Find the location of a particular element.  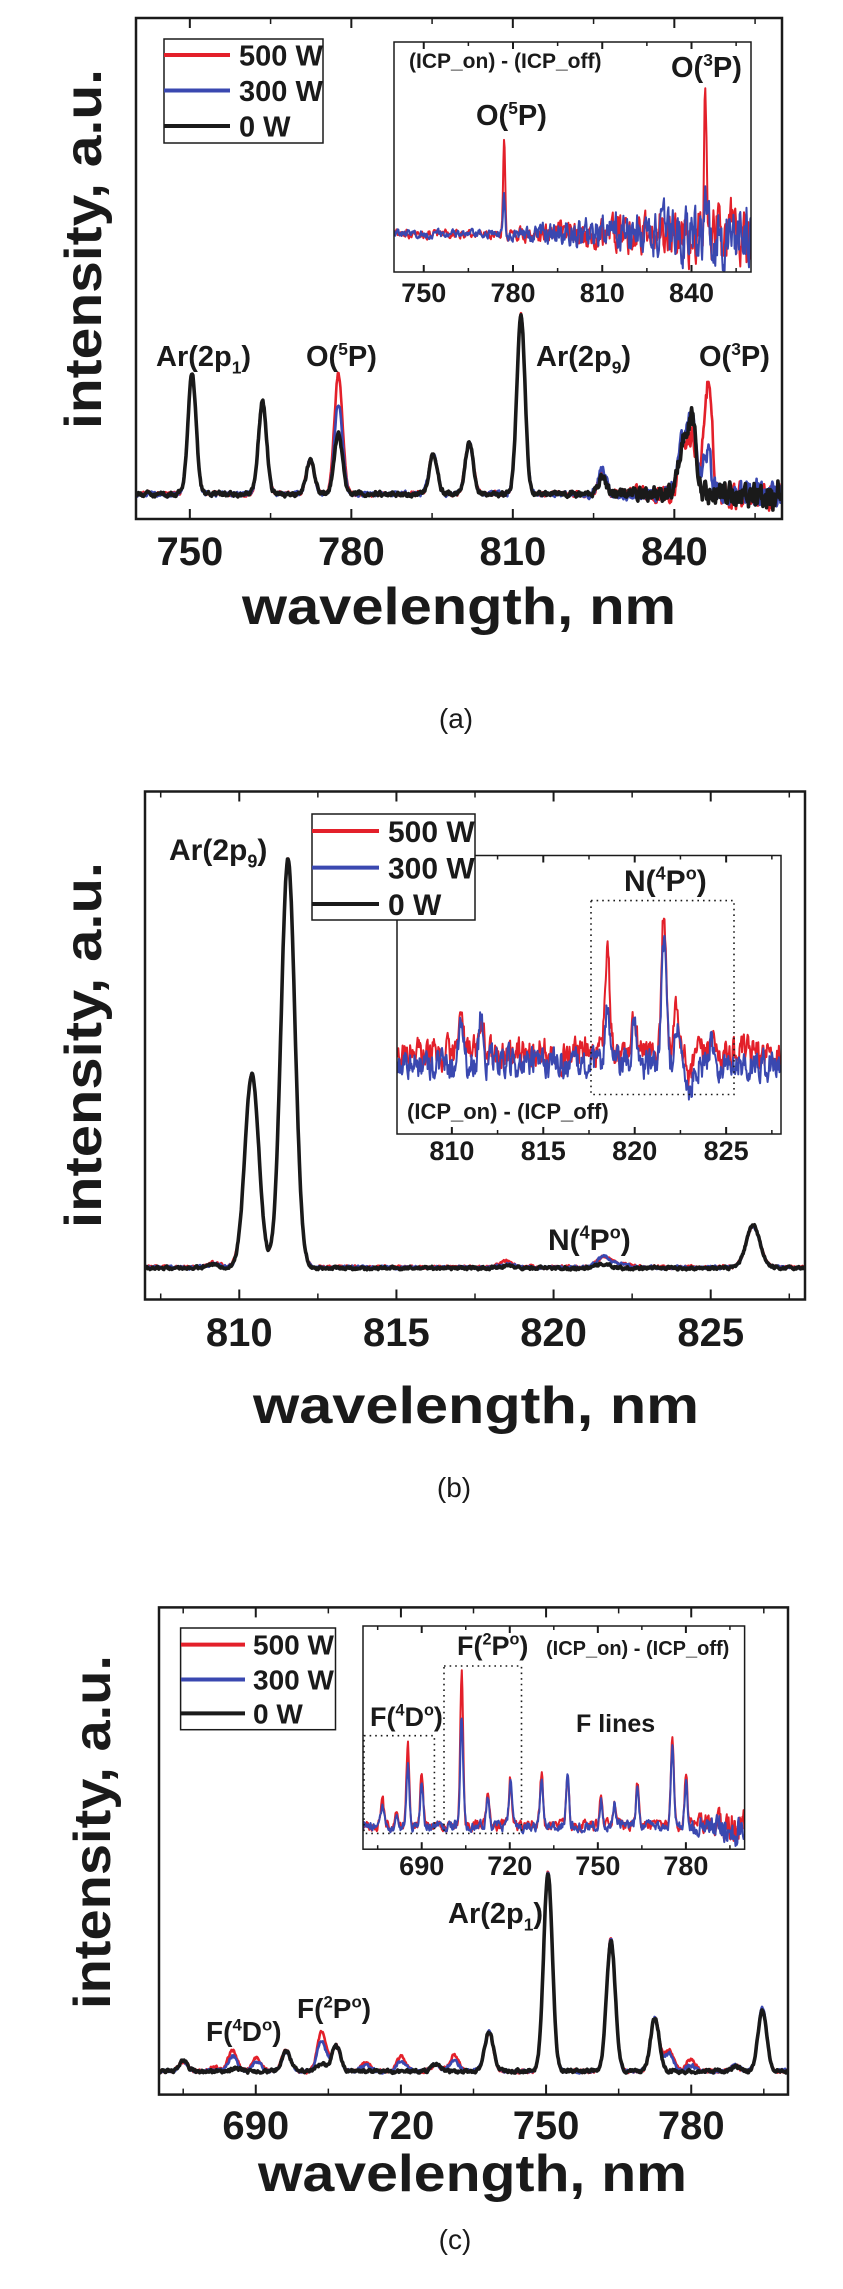

peak-annotation: O(3P) is located at coordinates (734, 356).